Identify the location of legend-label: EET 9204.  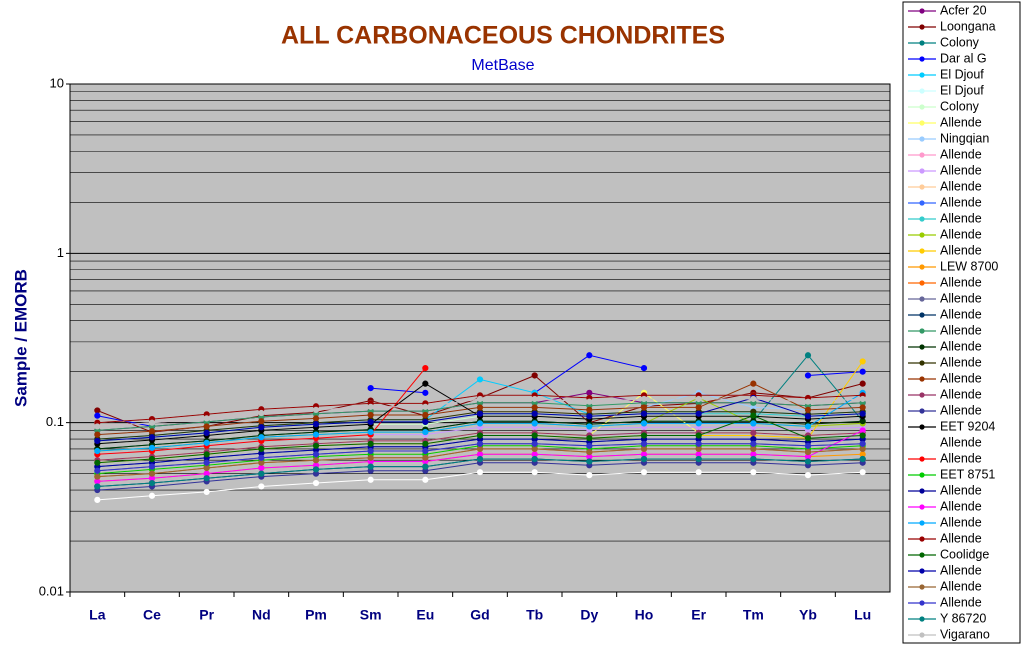
(967, 426).